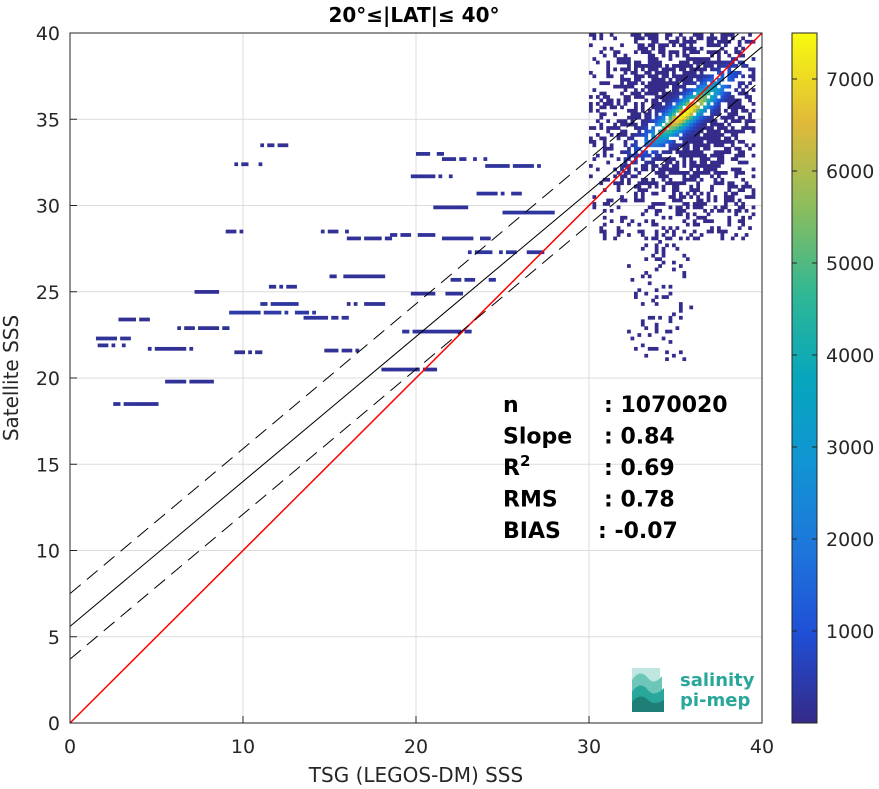 This screenshot has width=879, height=789. What do you see at coordinates (850, 540) in the screenshot?
I see `colorbar-tick-label: 2000` at bounding box center [850, 540].